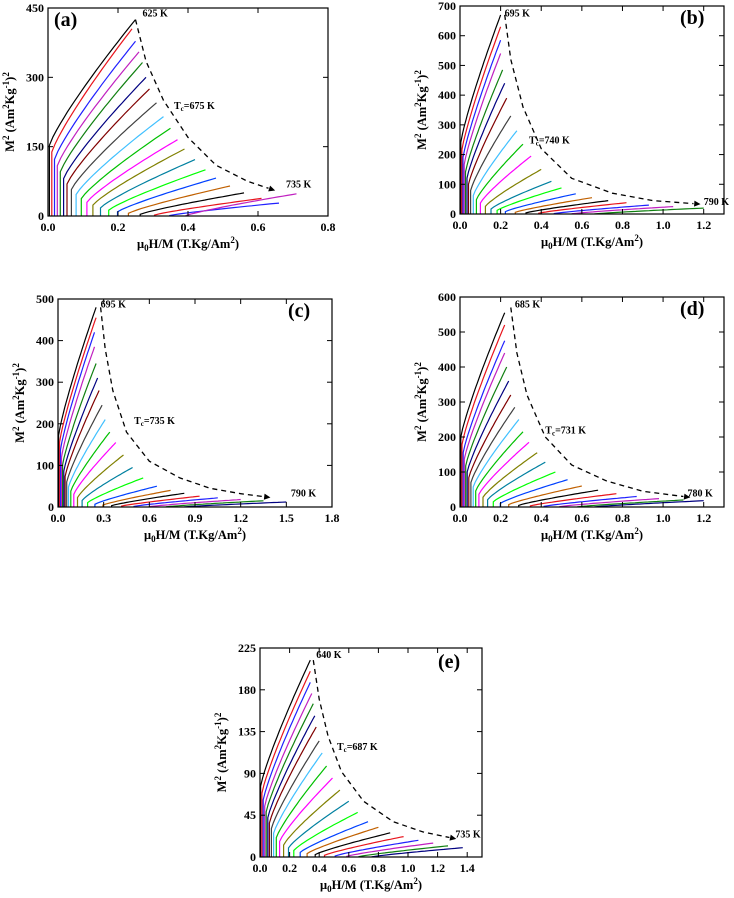 The width and height of the screenshot is (734, 898). I want to click on panel-label: (d), so click(692, 309).